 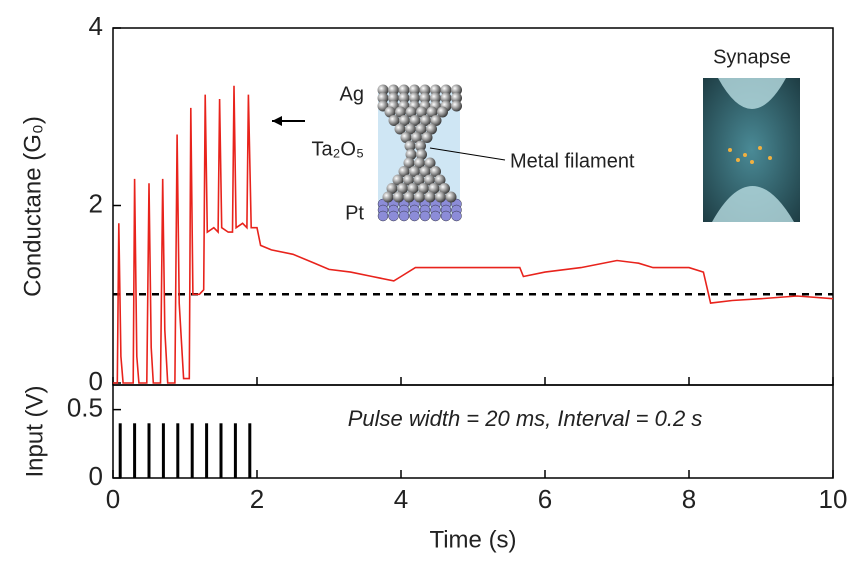 I want to click on x-tick-label: 4, so click(x=401, y=499).